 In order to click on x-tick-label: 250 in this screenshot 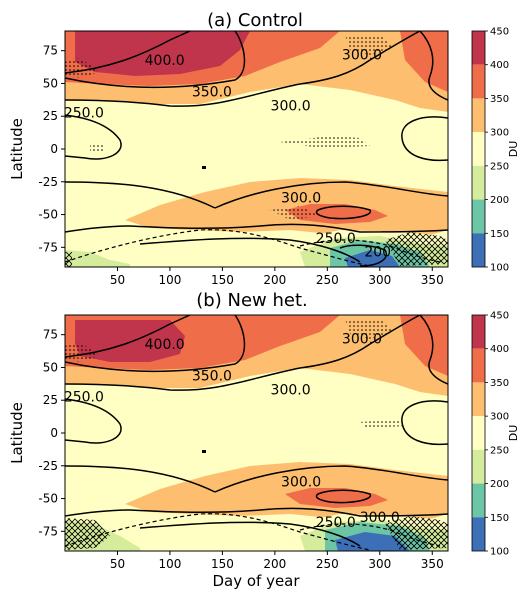, I will do `click(327, 564)`.